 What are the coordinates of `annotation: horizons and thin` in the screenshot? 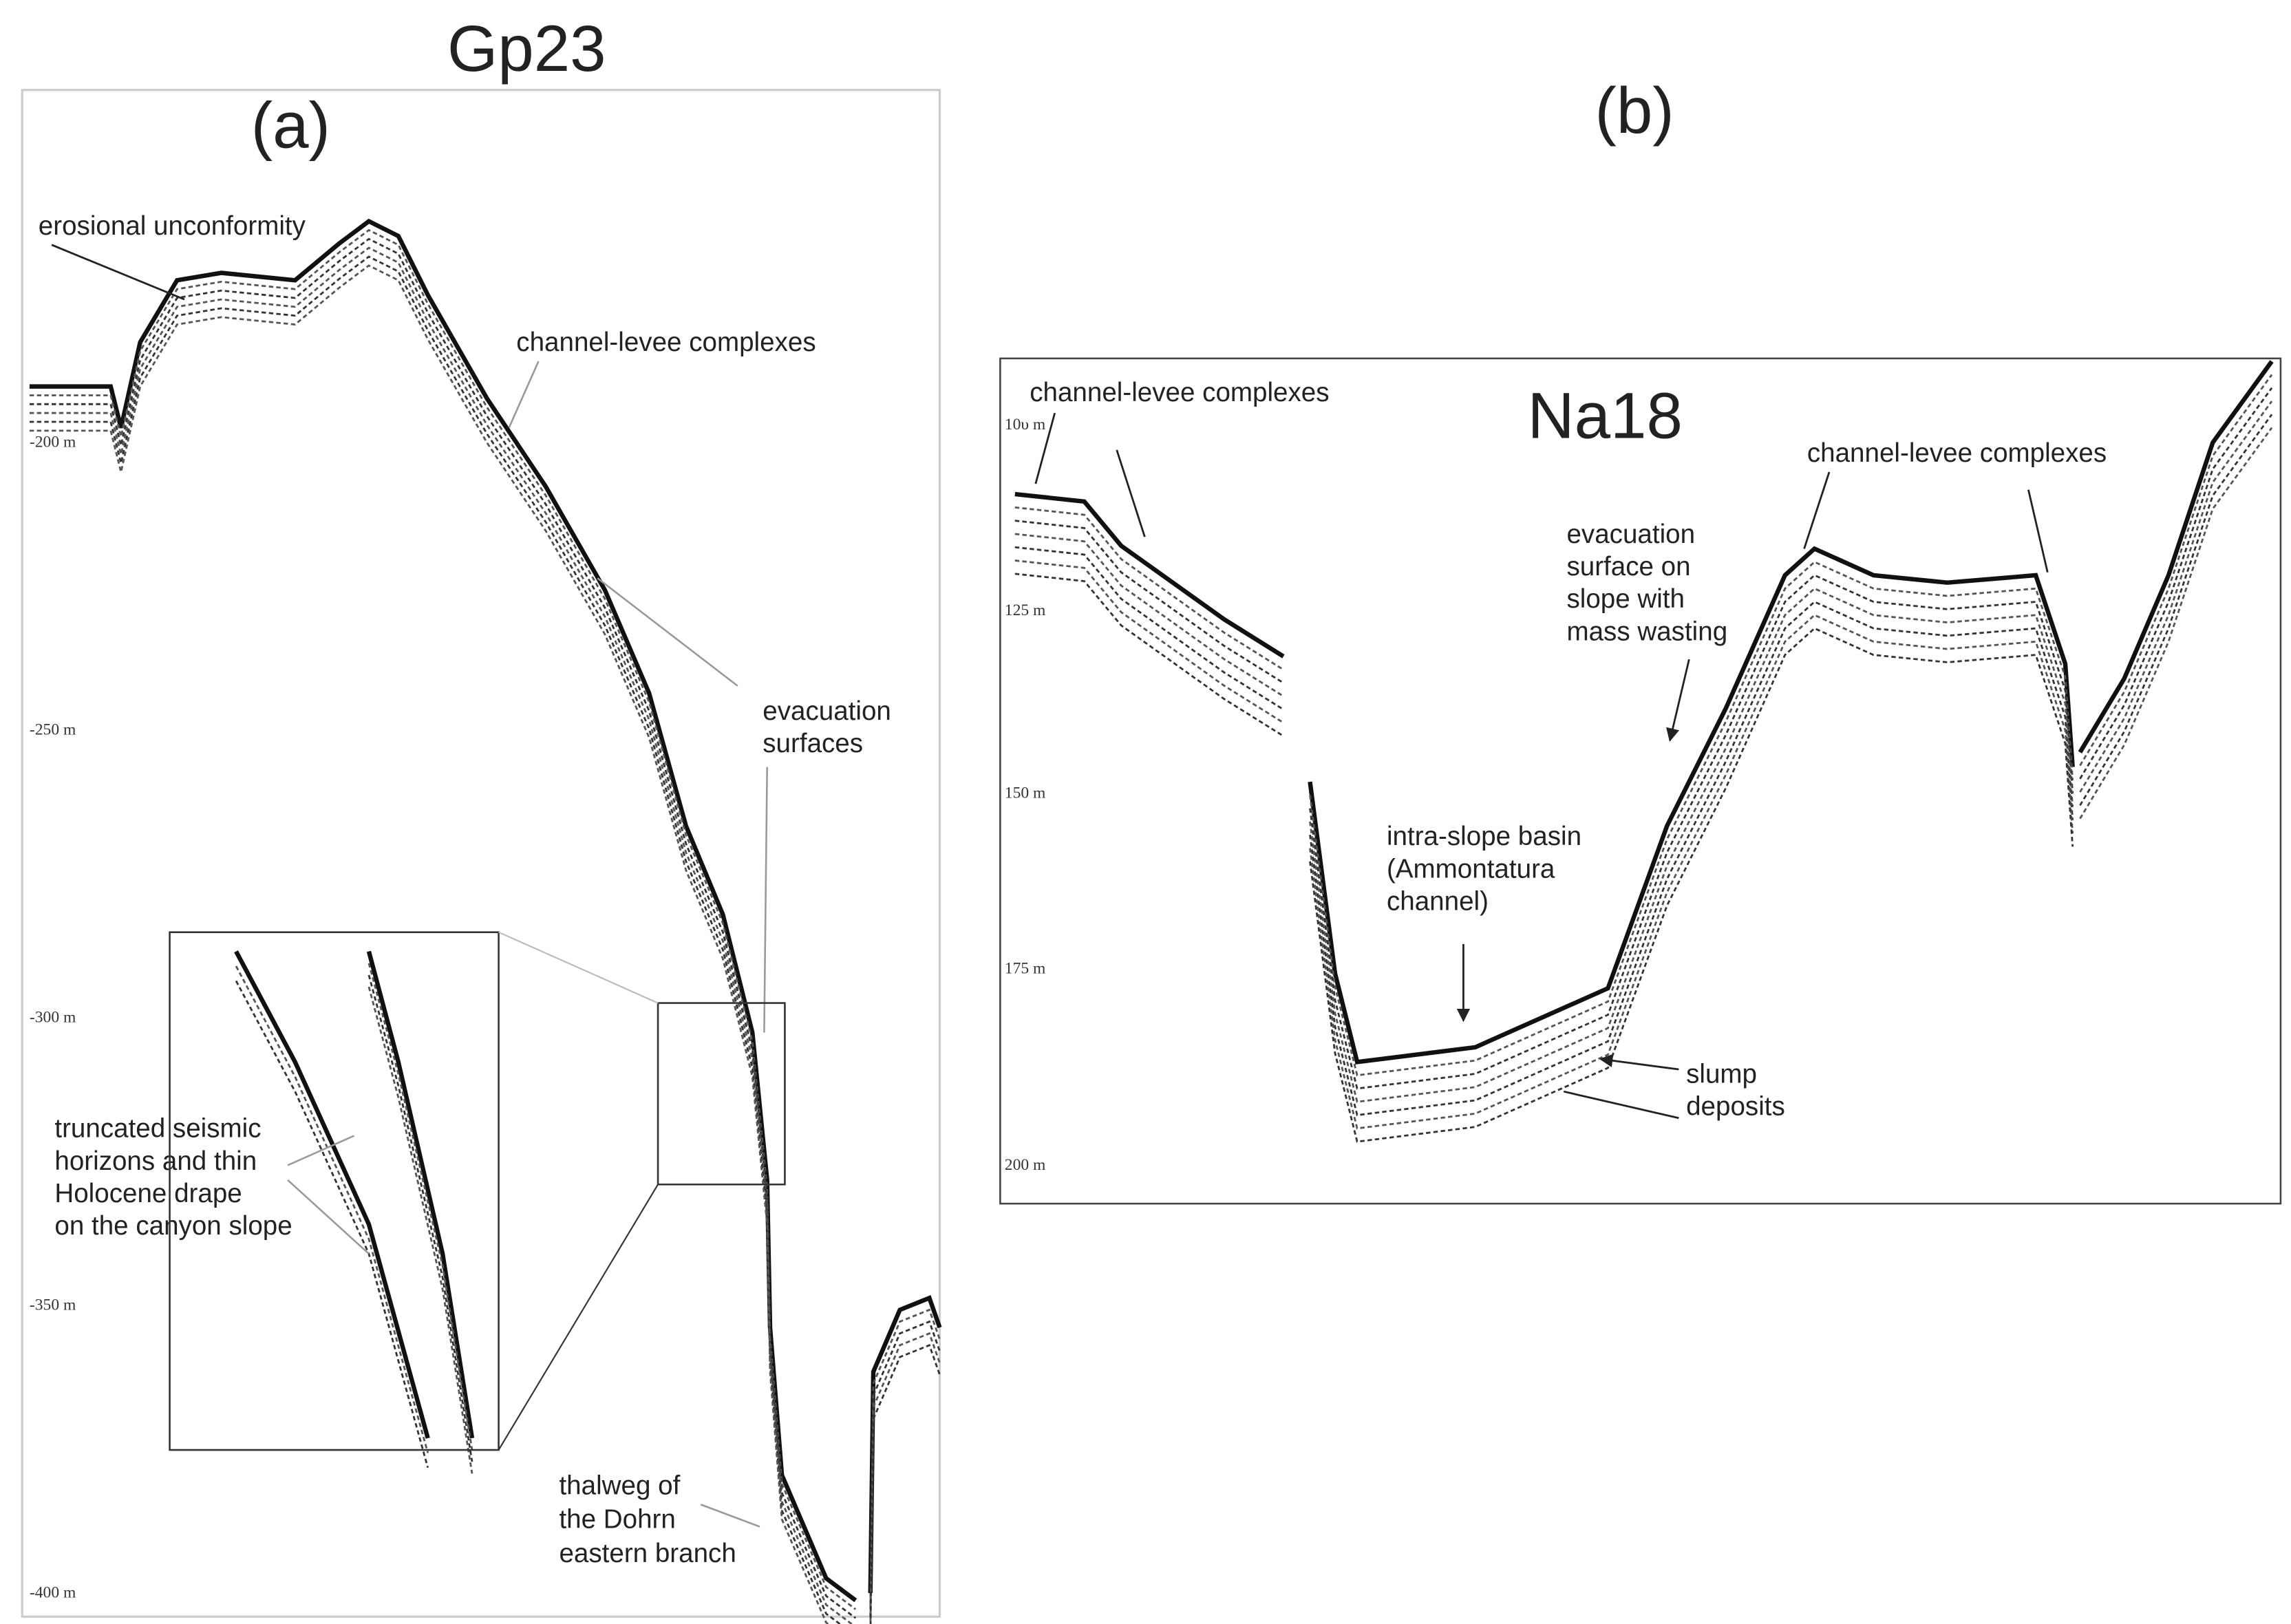 It's located at (155, 1161).